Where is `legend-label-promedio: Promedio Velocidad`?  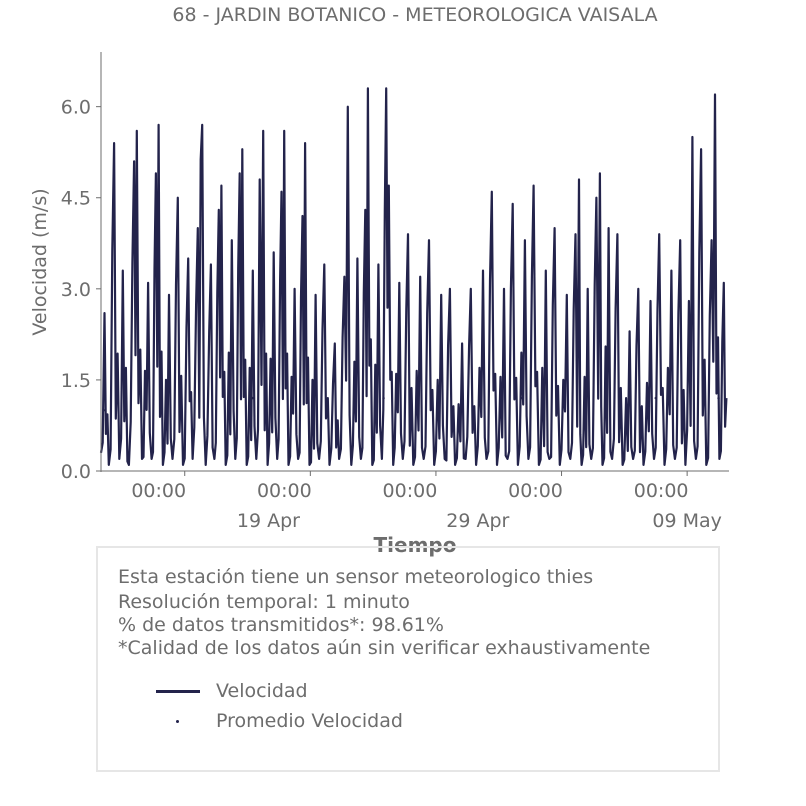
legend-label-promedio: Promedio Velocidad is located at coordinates (309, 721).